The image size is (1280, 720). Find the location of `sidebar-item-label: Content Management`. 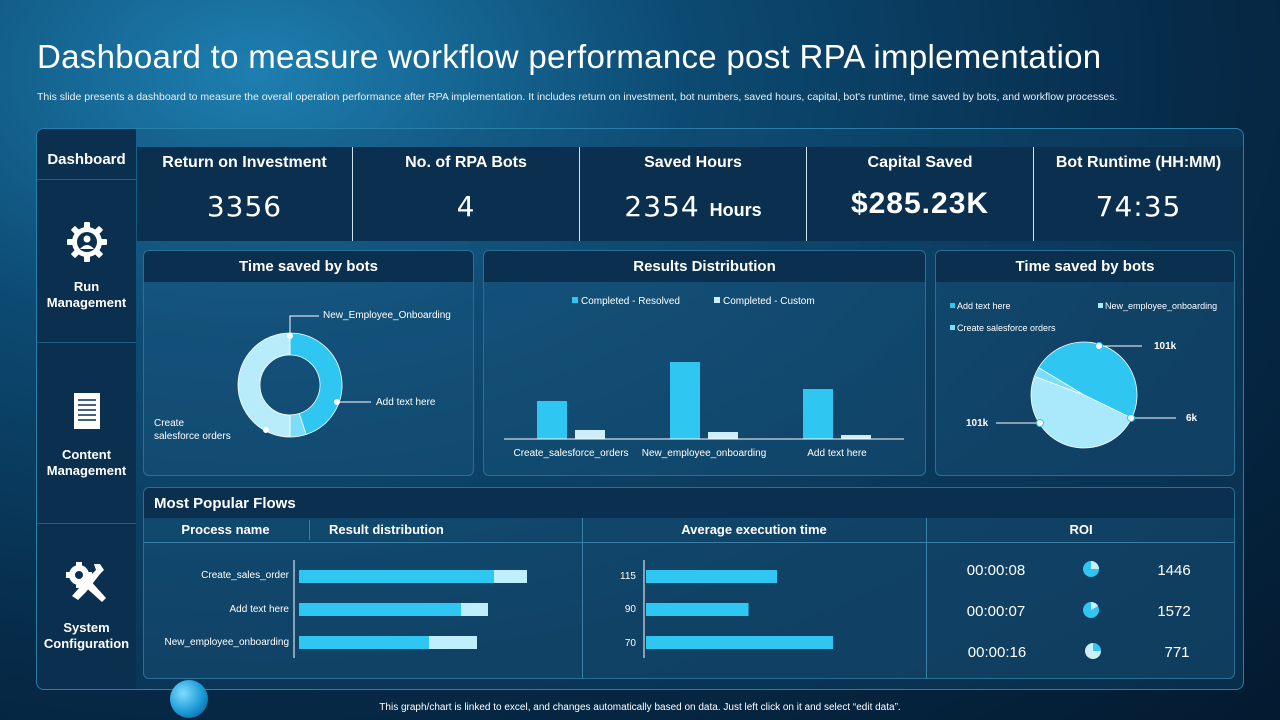

sidebar-item-label: Content Management is located at coordinates (86, 463).